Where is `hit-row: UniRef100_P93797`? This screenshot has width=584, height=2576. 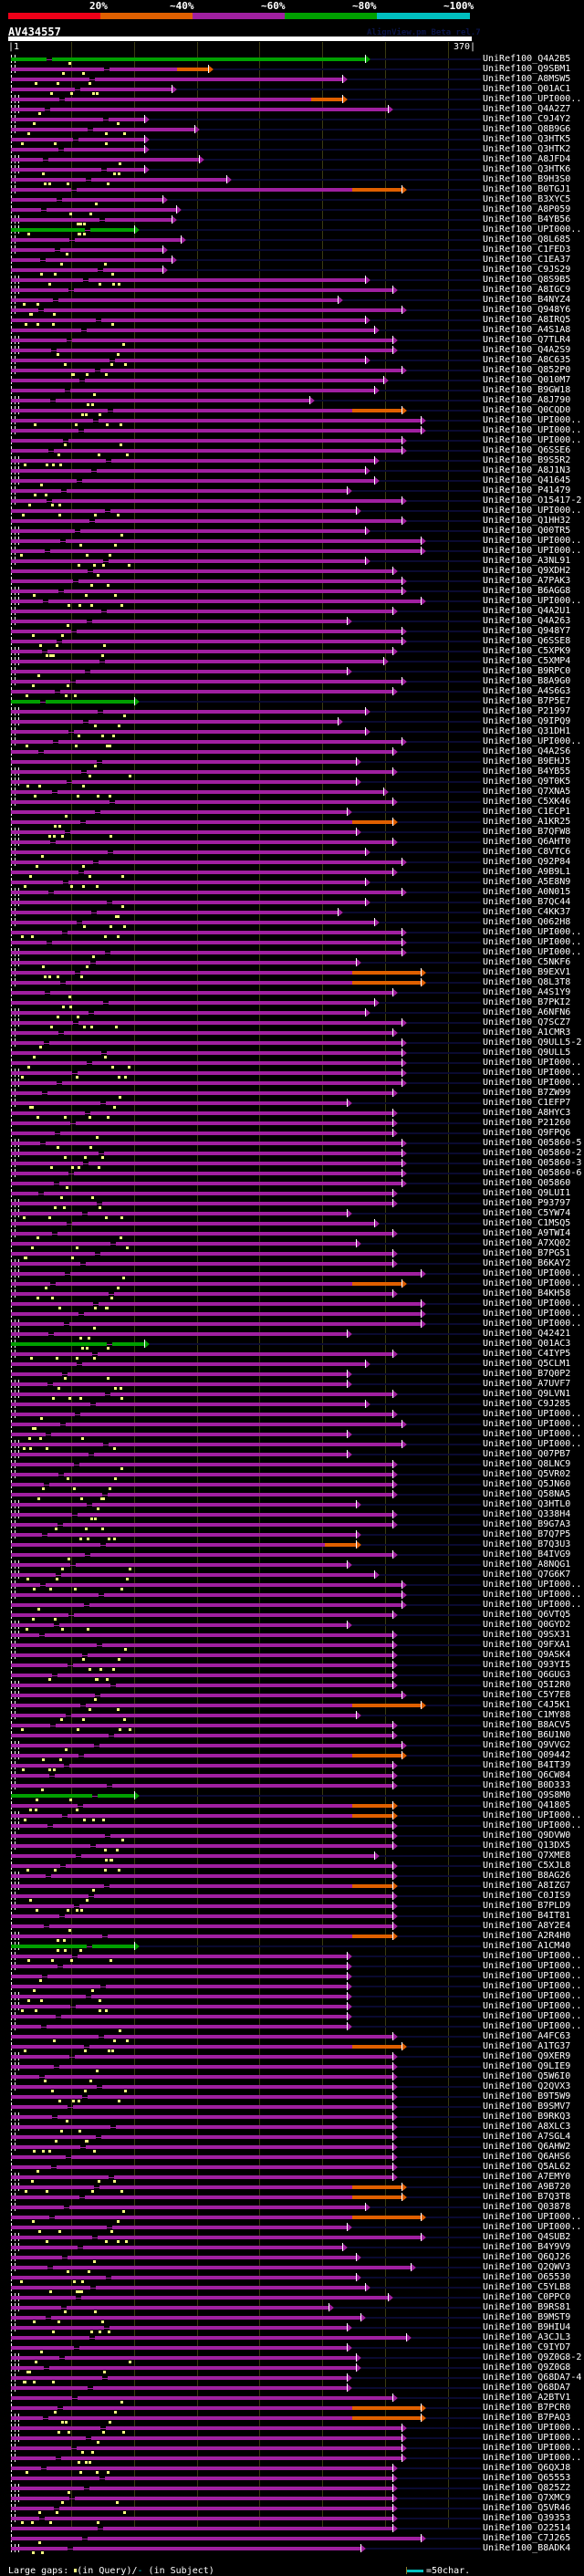 hit-row: UniRef100_P93797 is located at coordinates (292, 1203).